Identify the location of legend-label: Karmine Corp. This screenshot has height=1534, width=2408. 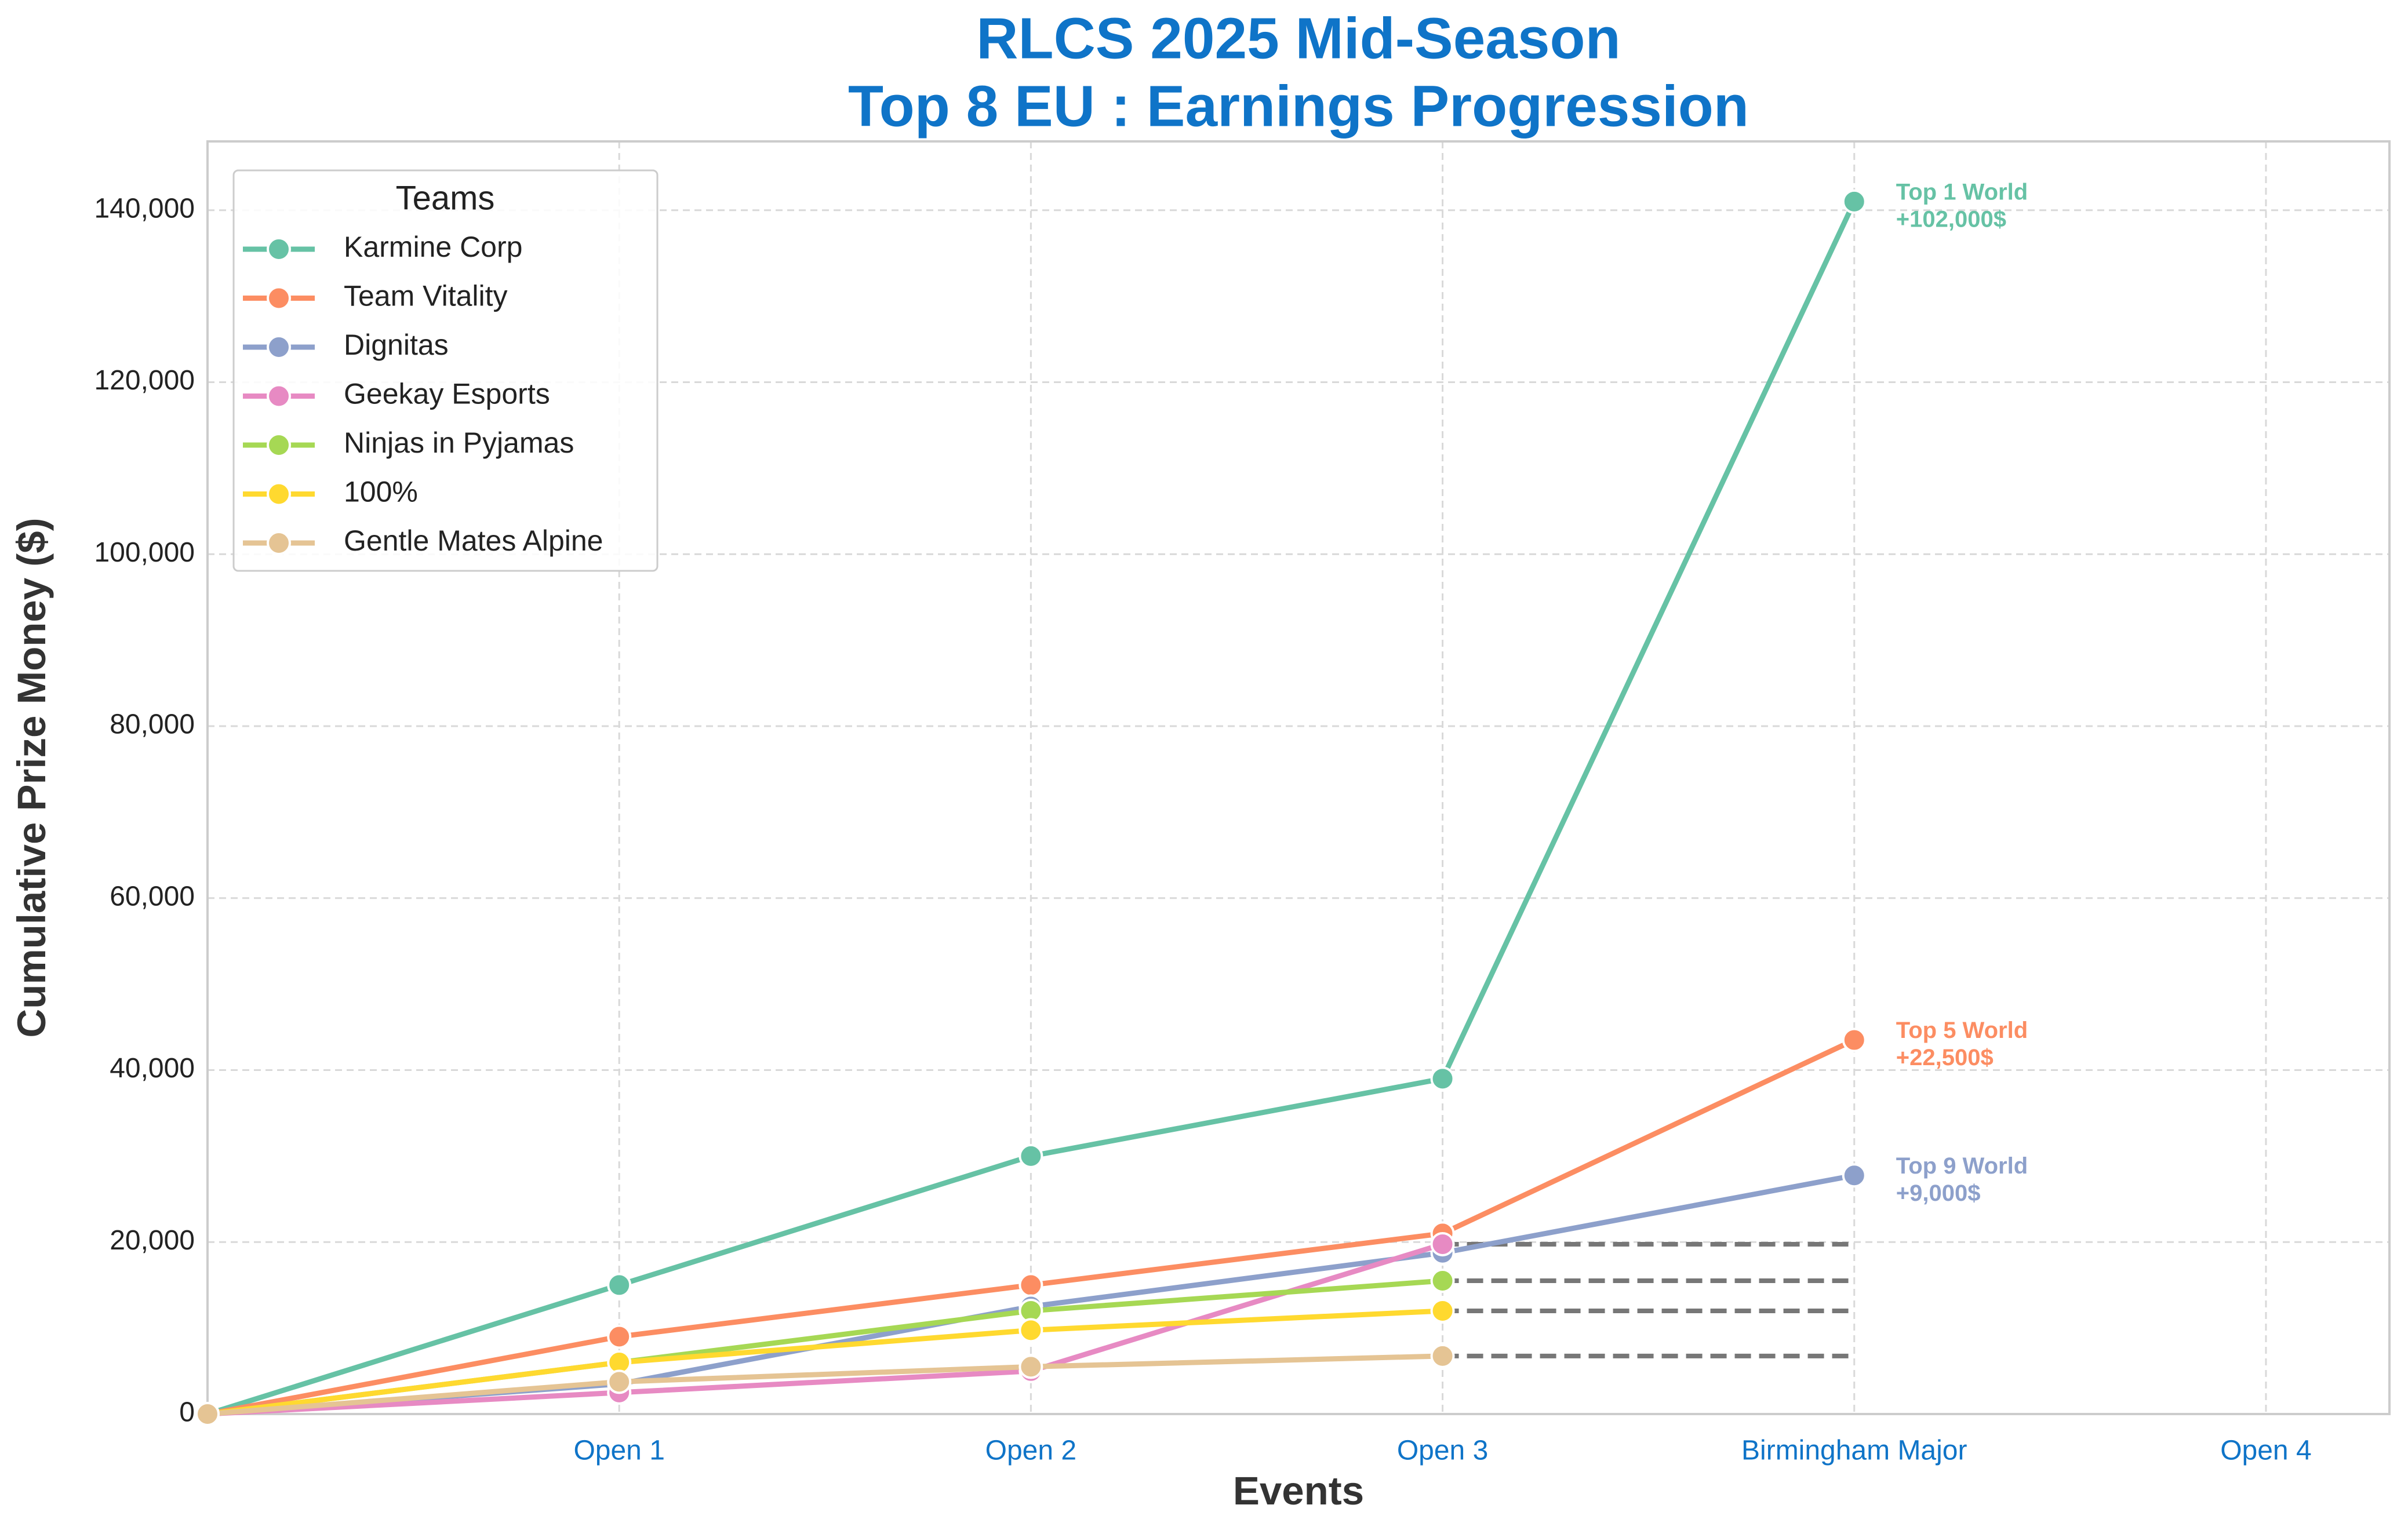
(433, 247).